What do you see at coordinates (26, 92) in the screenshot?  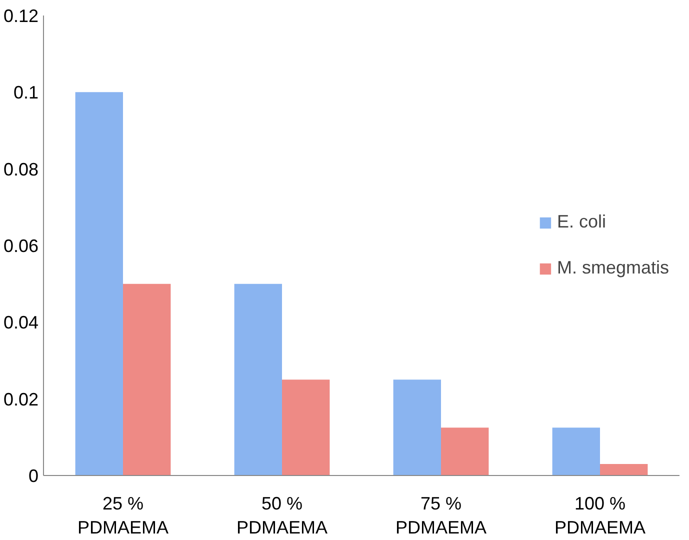 I see `y-tick-label: 0.1` at bounding box center [26, 92].